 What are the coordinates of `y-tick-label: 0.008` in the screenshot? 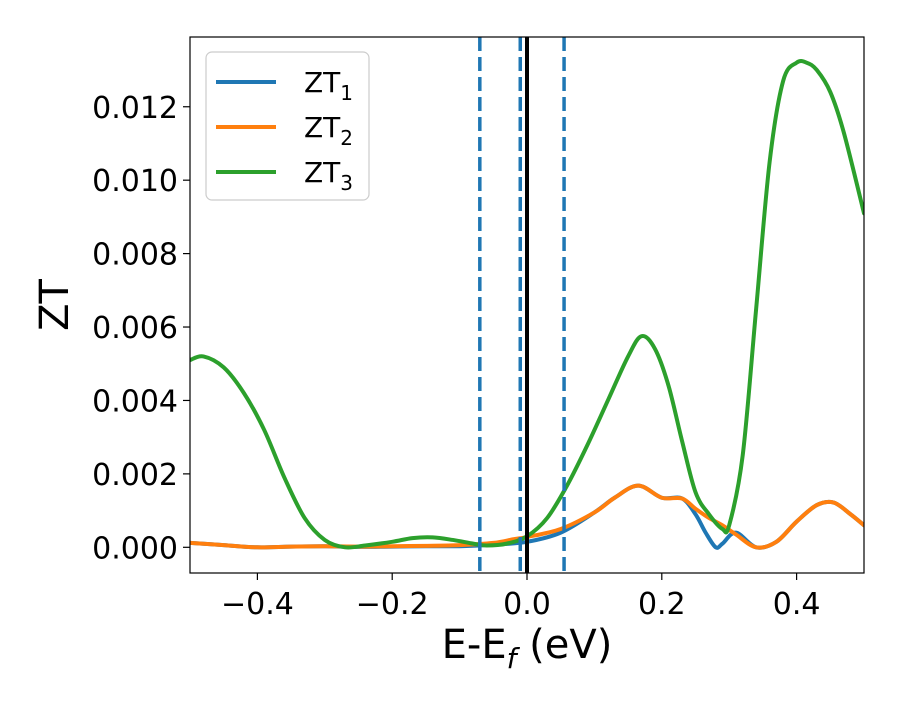 It's located at (135, 255).